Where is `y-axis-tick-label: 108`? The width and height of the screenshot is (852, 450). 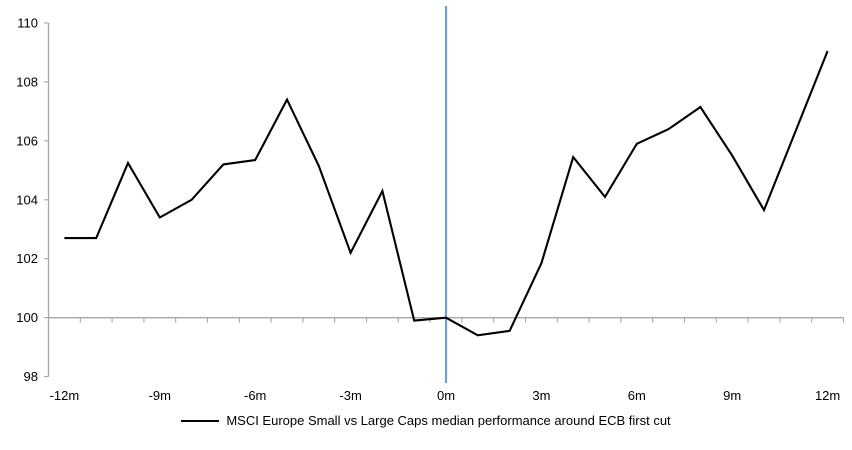 y-axis-tick-label: 108 is located at coordinates (27, 81).